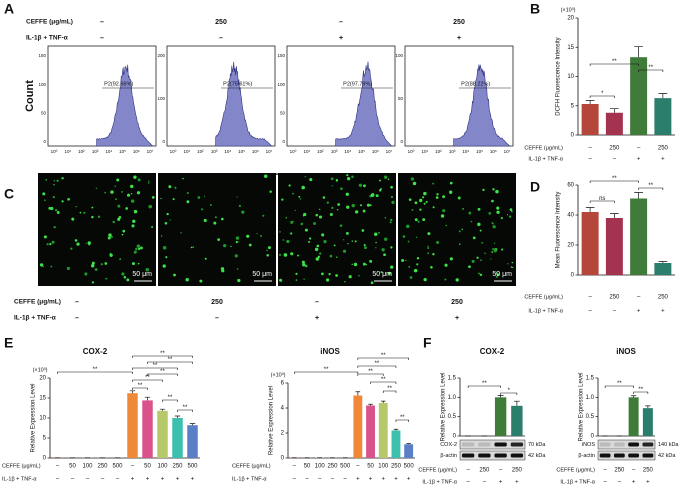  Describe the element at coordinates (448, 445) in the screenshot. I see `blot-name: COX-2` at that location.